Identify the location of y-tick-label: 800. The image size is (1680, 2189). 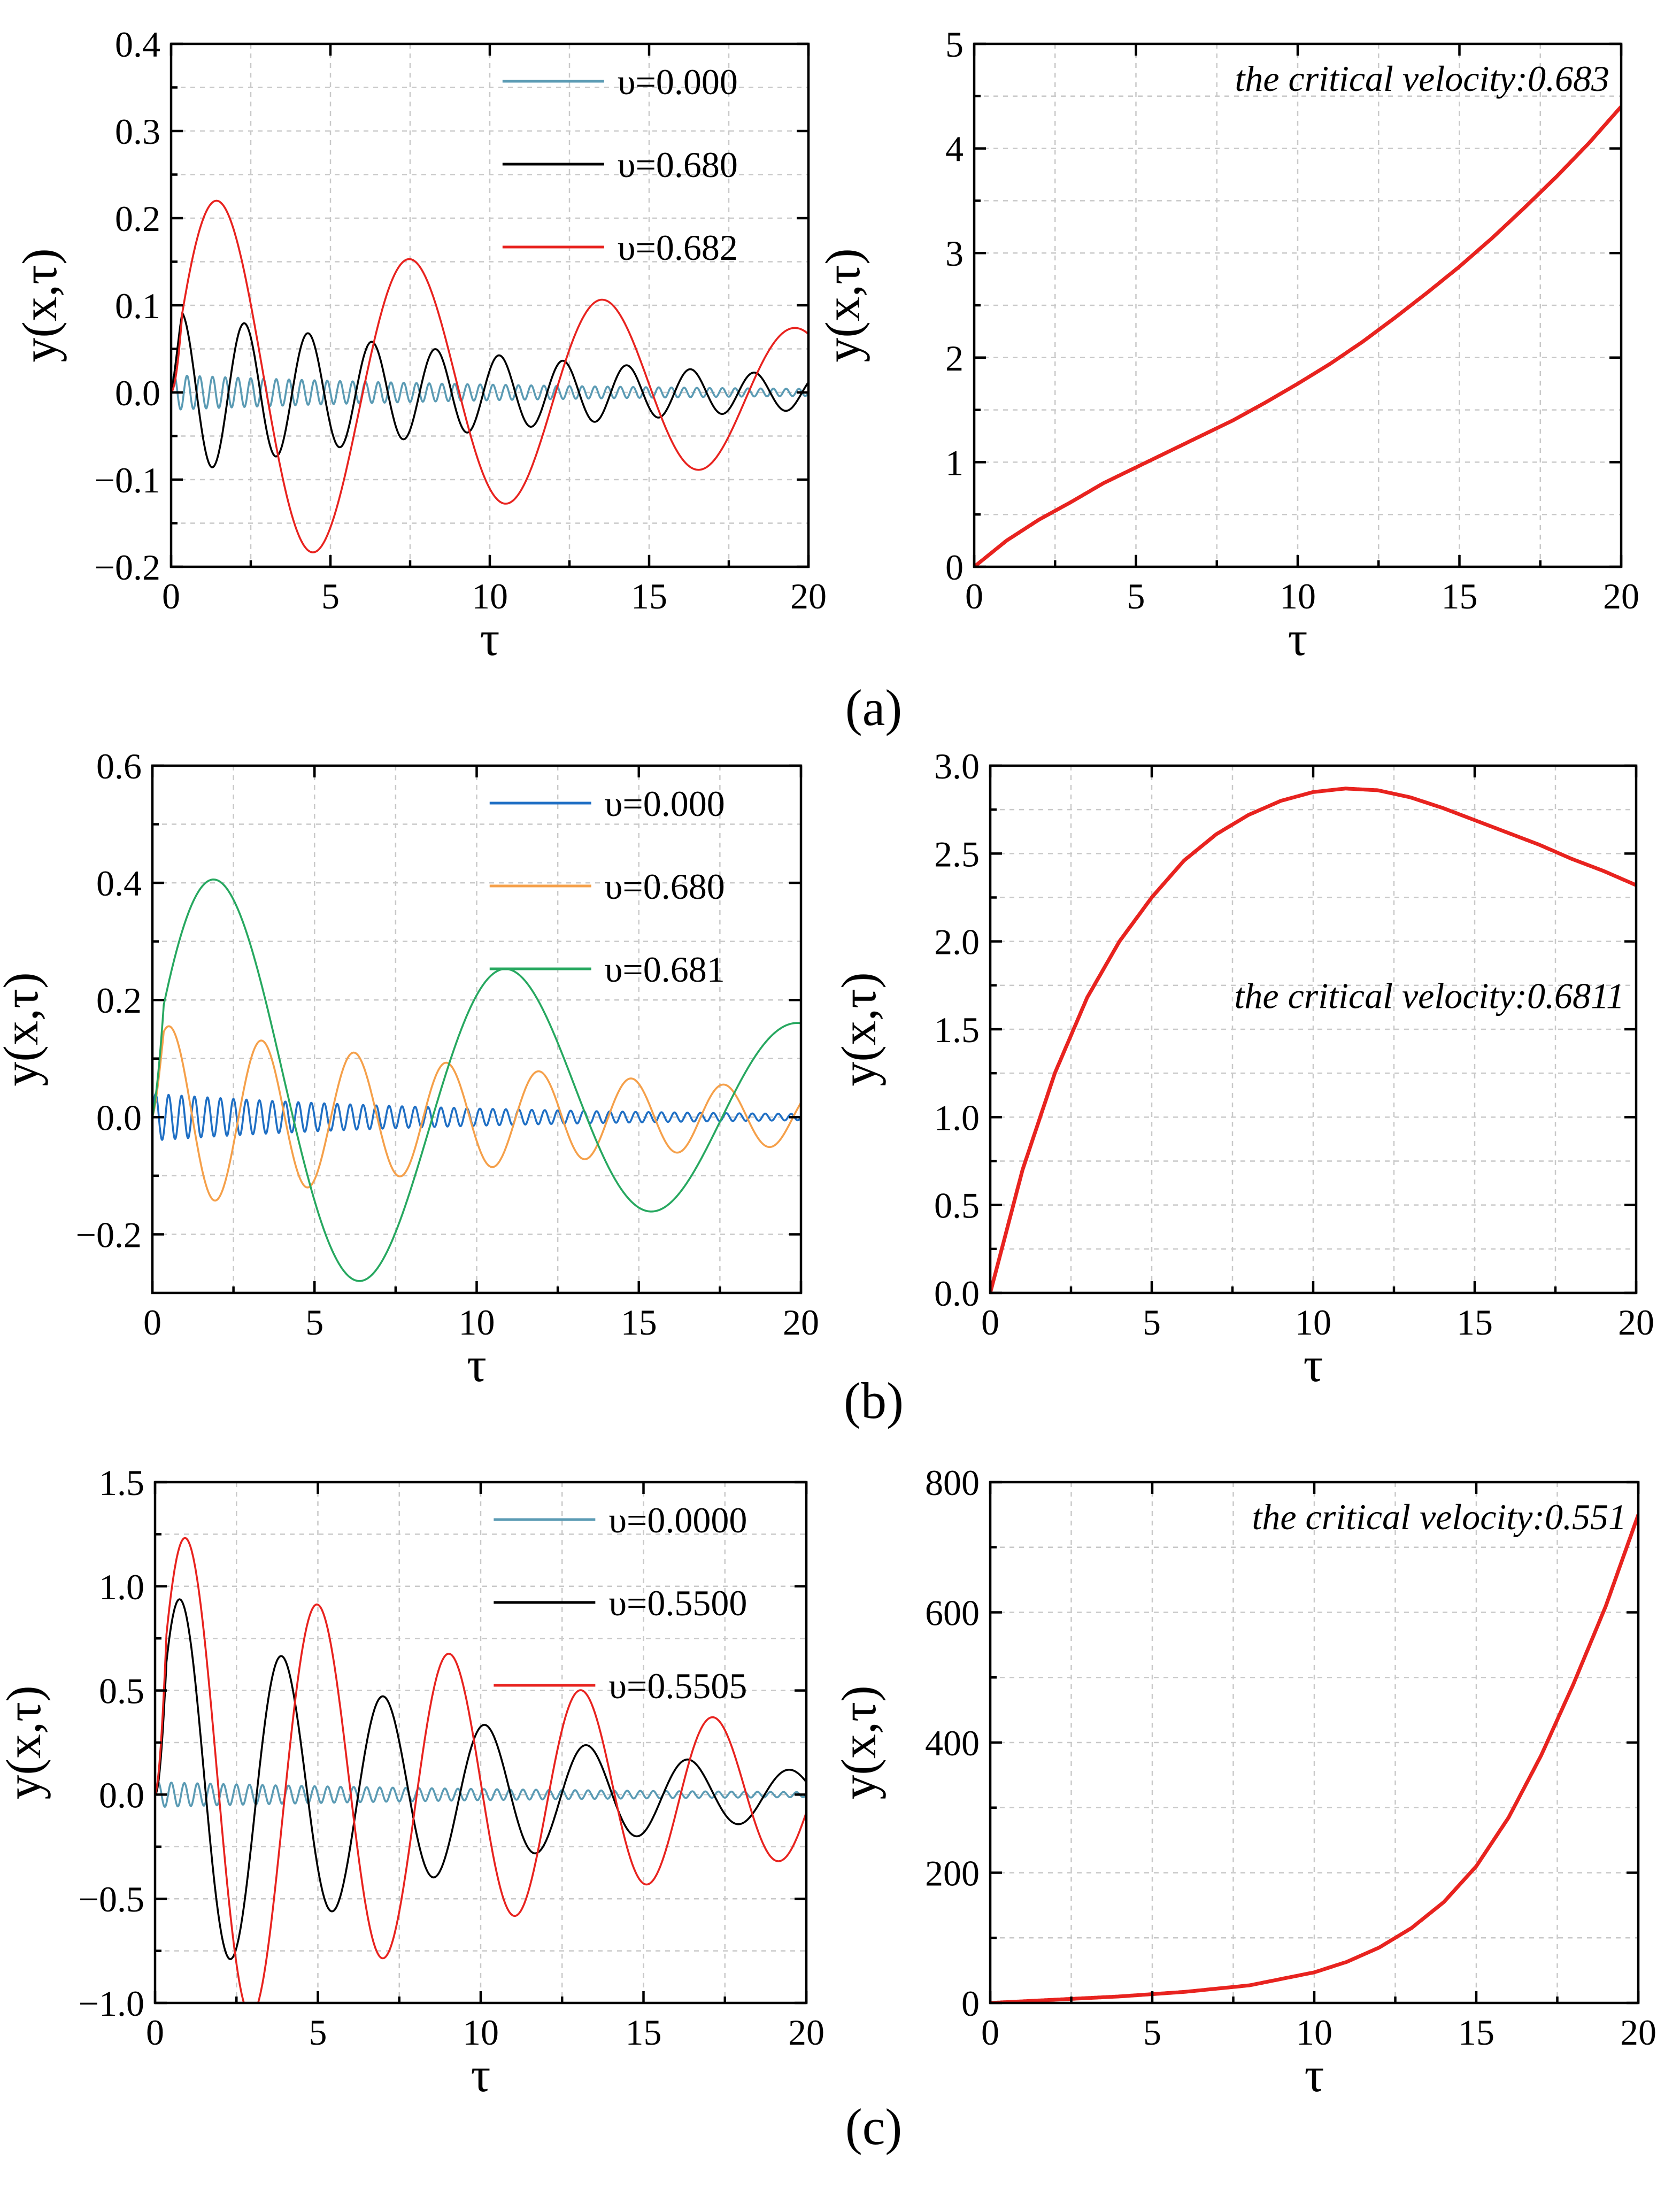
(952, 1482).